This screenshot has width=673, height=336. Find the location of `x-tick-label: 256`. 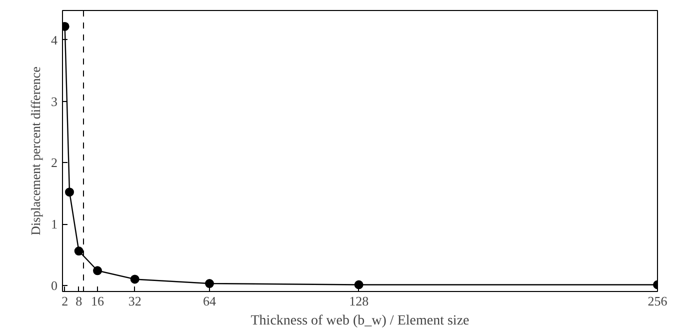

x-tick-label: 256 is located at coordinates (658, 301).